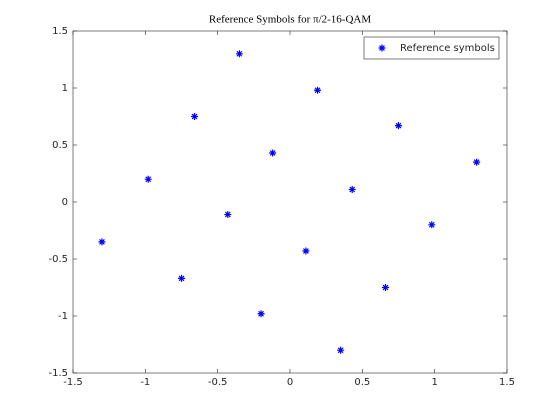 Image resolution: width=560 pixels, height=420 pixels. I want to click on x-tick-label: -0.5, so click(218, 382).